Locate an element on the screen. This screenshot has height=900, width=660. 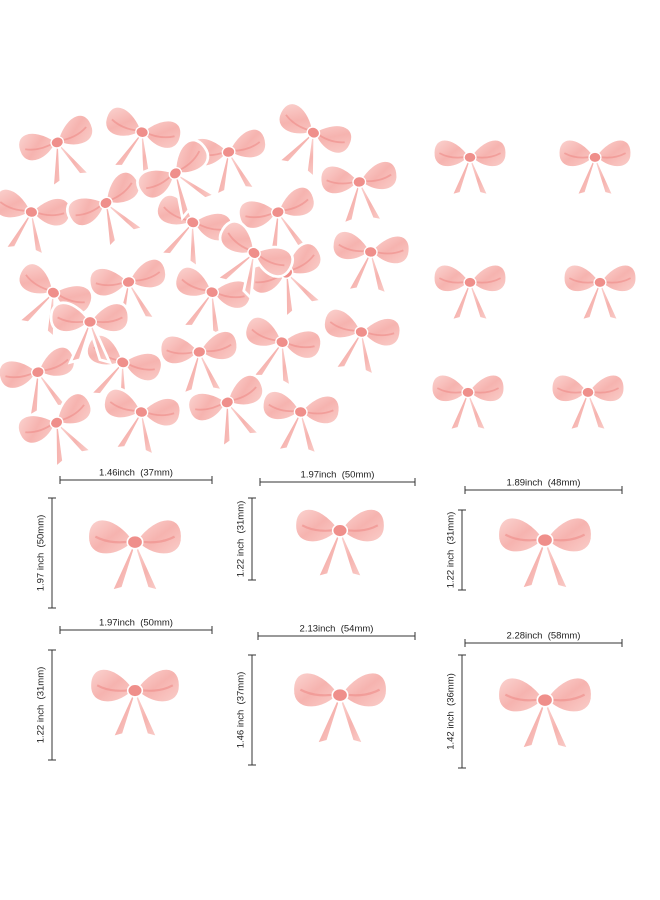
height-label: 1.97 inch (50mm) is located at coordinates (41, 553).